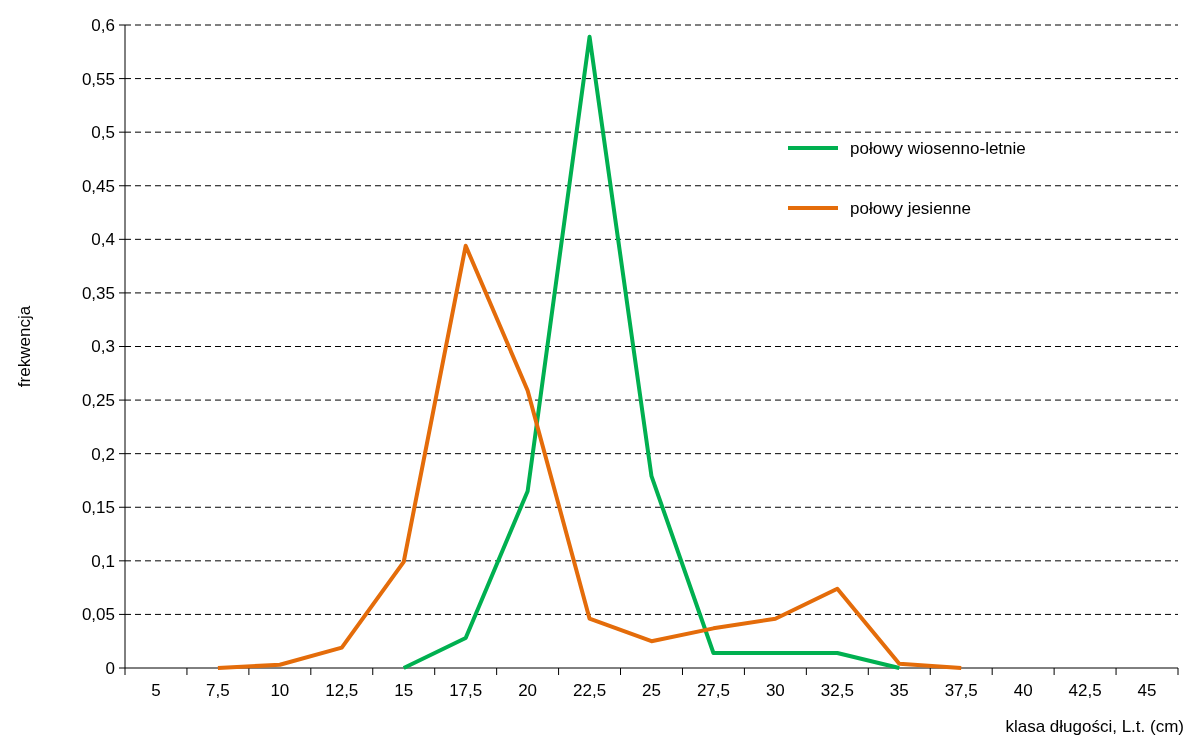  What do you see at coordinates (98, 293) in the screenshot?
I see `y-tick-label: 0,35` at bounding box center [98, 293].